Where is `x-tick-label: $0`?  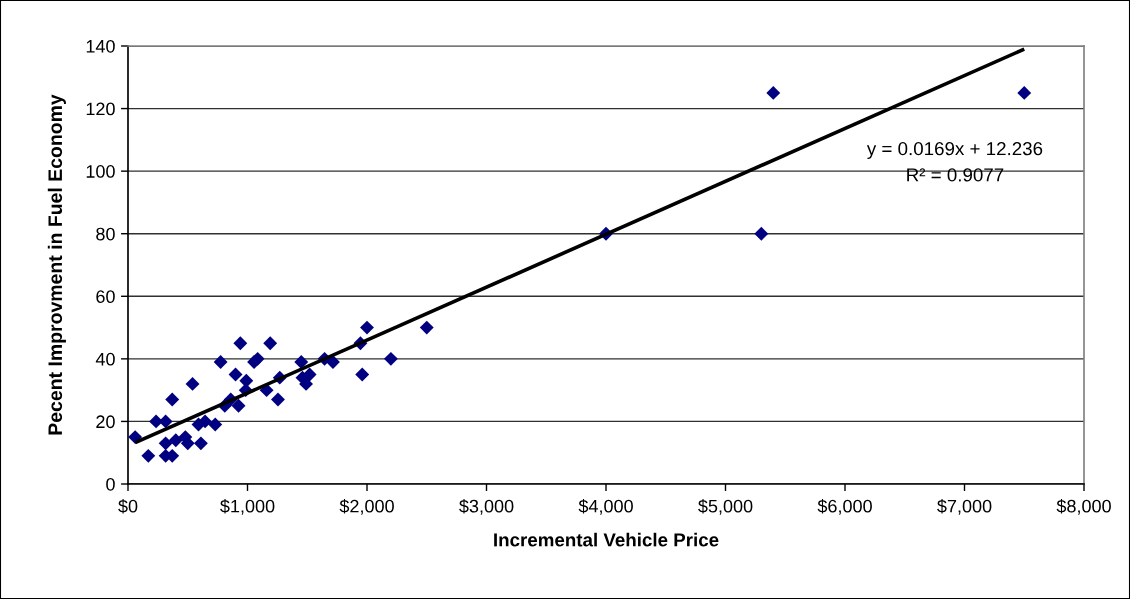
x-tick-label: $0 is located at coordinates (128, 506).